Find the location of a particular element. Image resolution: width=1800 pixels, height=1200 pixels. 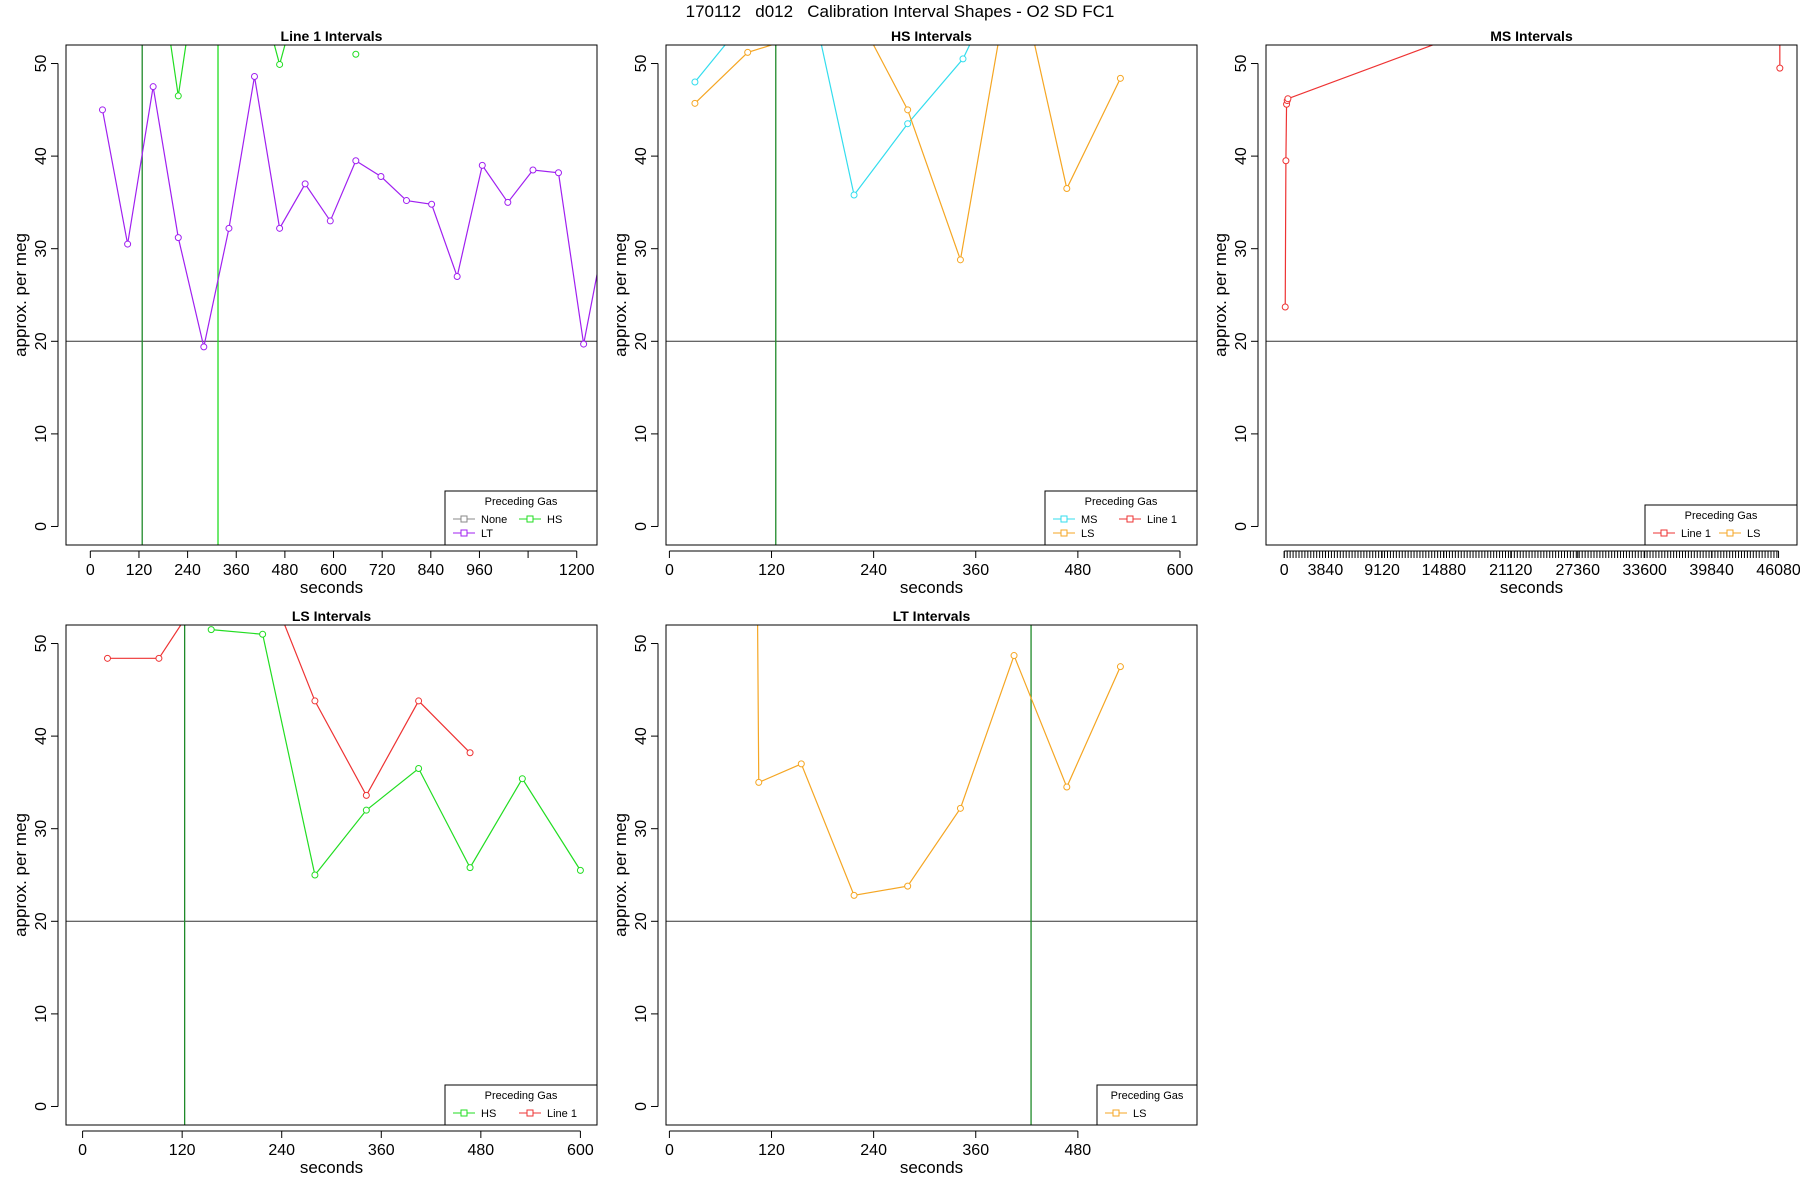

panel-title: LT Intervals is located at coordinates (932, 616).